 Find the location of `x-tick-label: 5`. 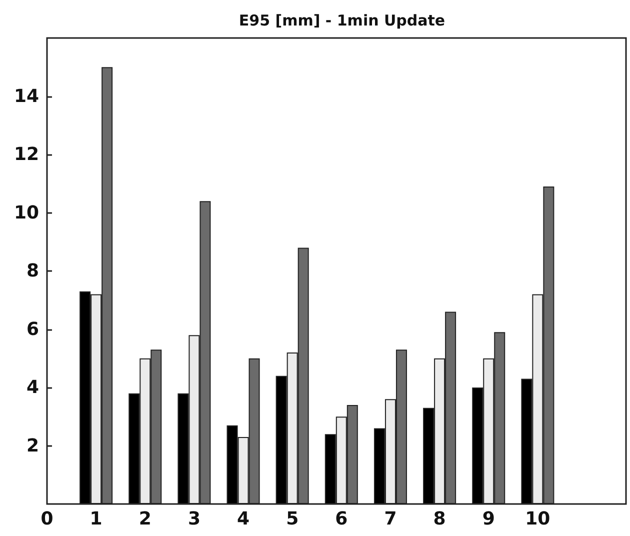

x-tick-label: 5 is located at coordinates (292, 519).